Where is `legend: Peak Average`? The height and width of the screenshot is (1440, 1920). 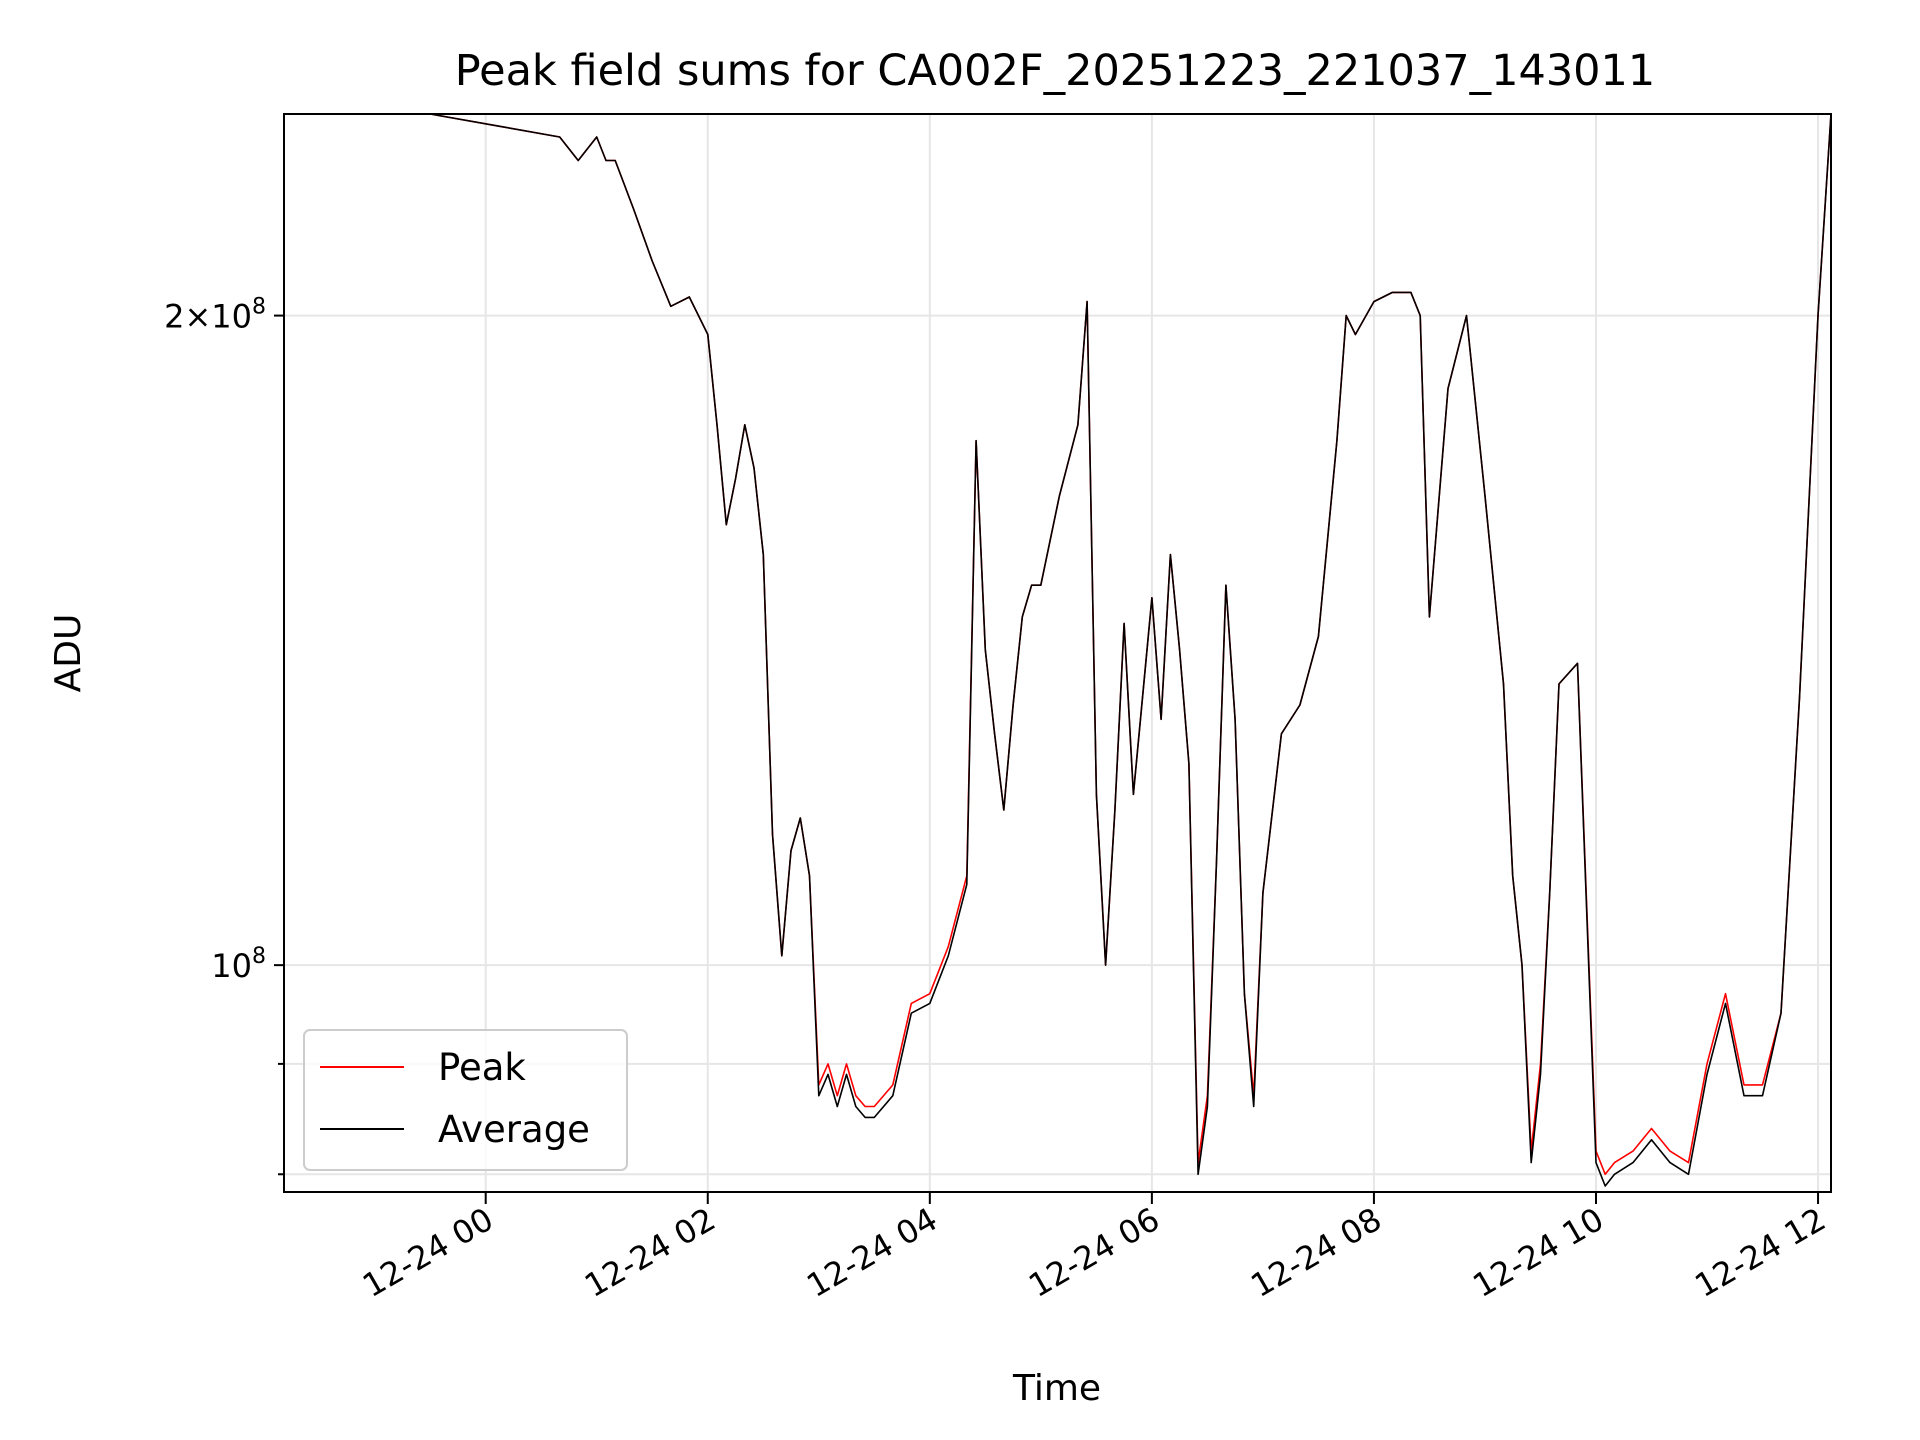 legend: Peak Average is located at coordinates (465, 1100).